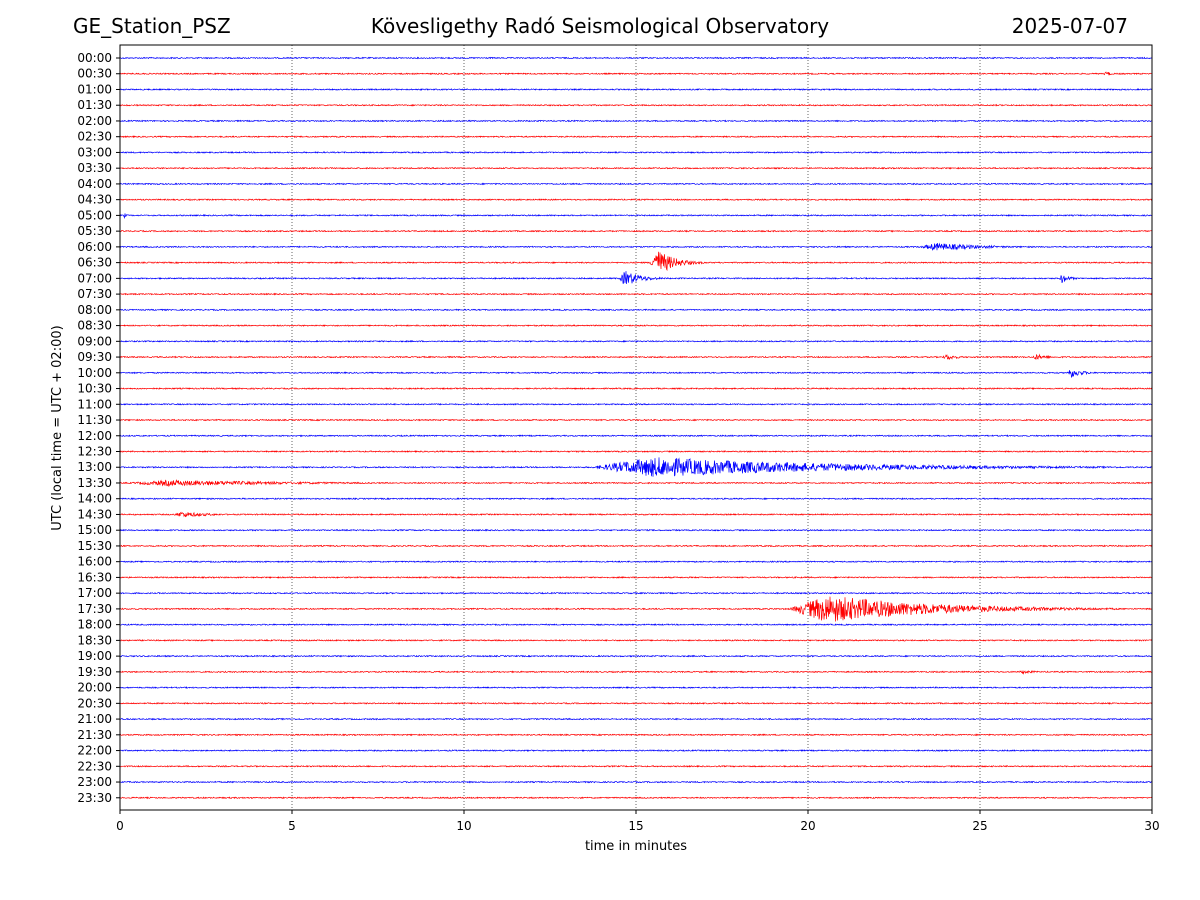 The image size is (1200, 900). I want to click on y-tick-label: 05:30, so click(94, 231).